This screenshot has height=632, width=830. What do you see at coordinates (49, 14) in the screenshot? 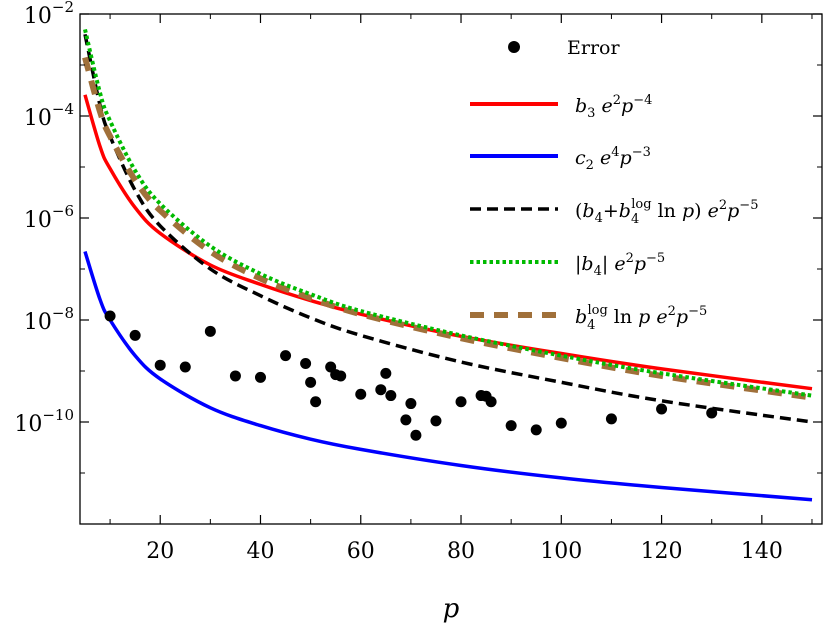
I see `y-tick-label: 10⁻²` at bounding box center [49, 14].